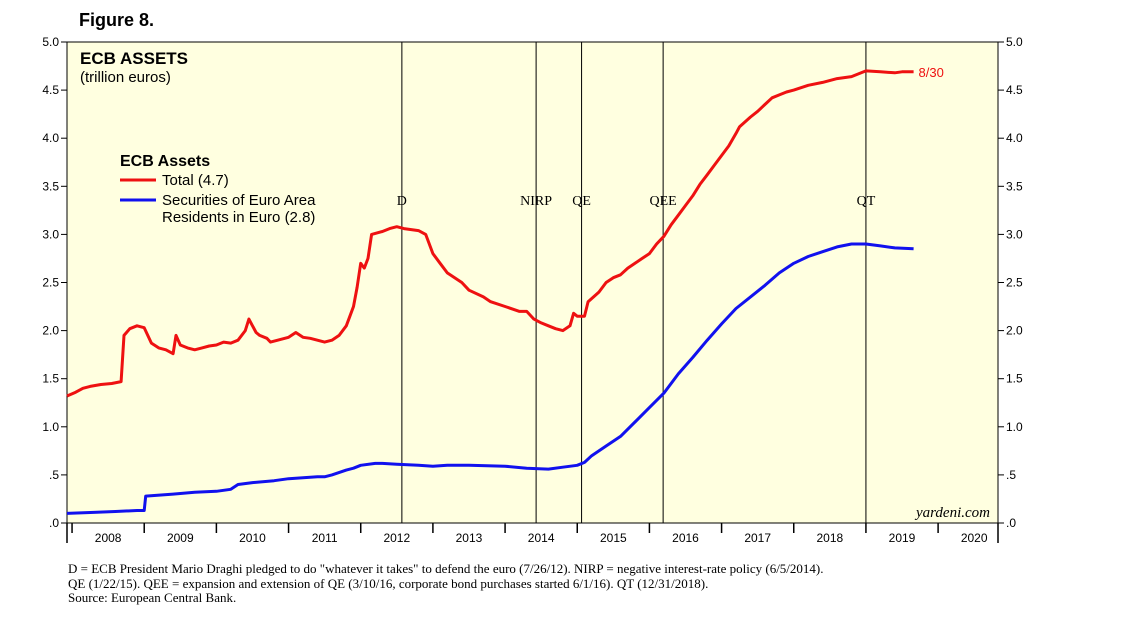 The width and height of the screenshot is (1138, 631). I want to click on event-label: QE, so click(581, 201).